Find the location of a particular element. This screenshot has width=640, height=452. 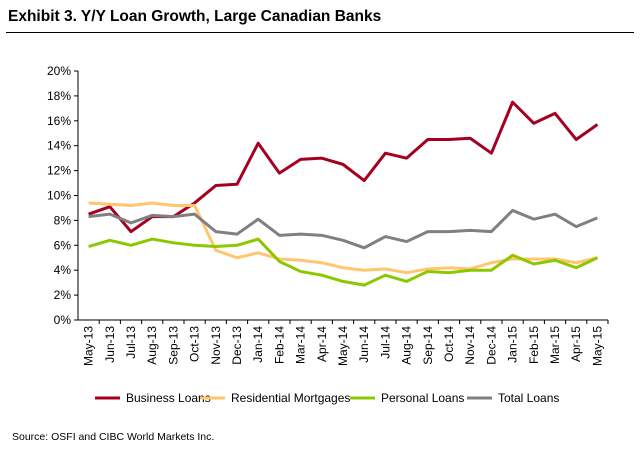

y-tick-label: 8% is located at coordinates (63, 220).